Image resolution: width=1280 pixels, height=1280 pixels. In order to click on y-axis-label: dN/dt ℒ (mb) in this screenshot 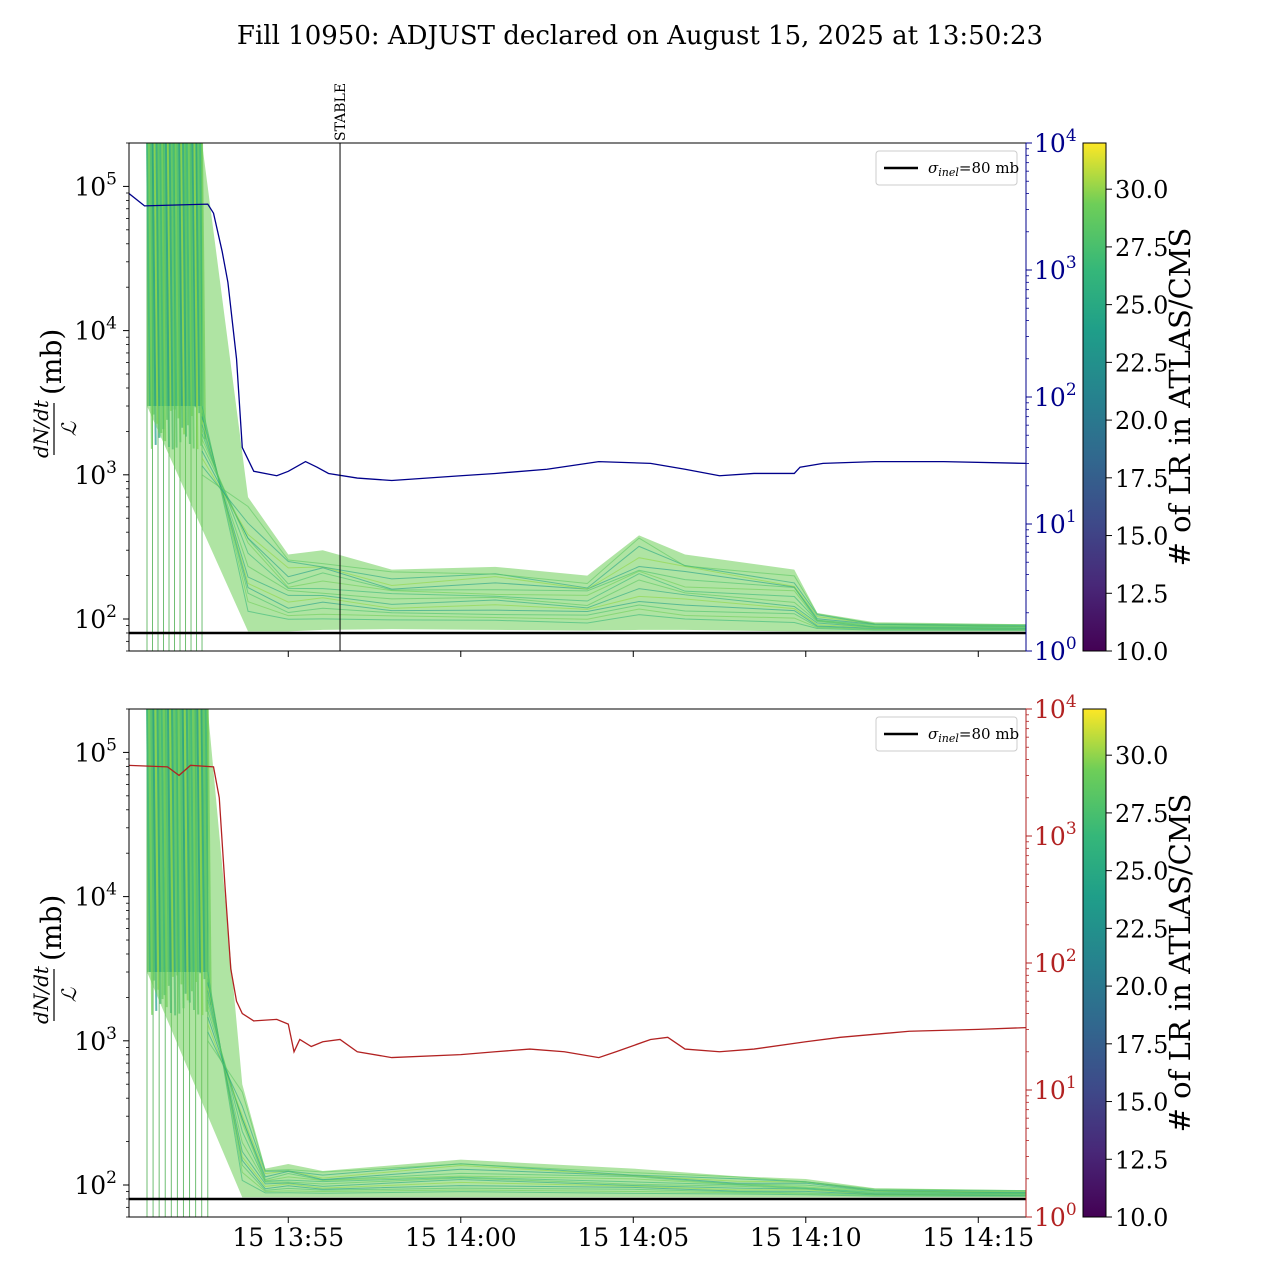, I will do `click(55, 393)`.